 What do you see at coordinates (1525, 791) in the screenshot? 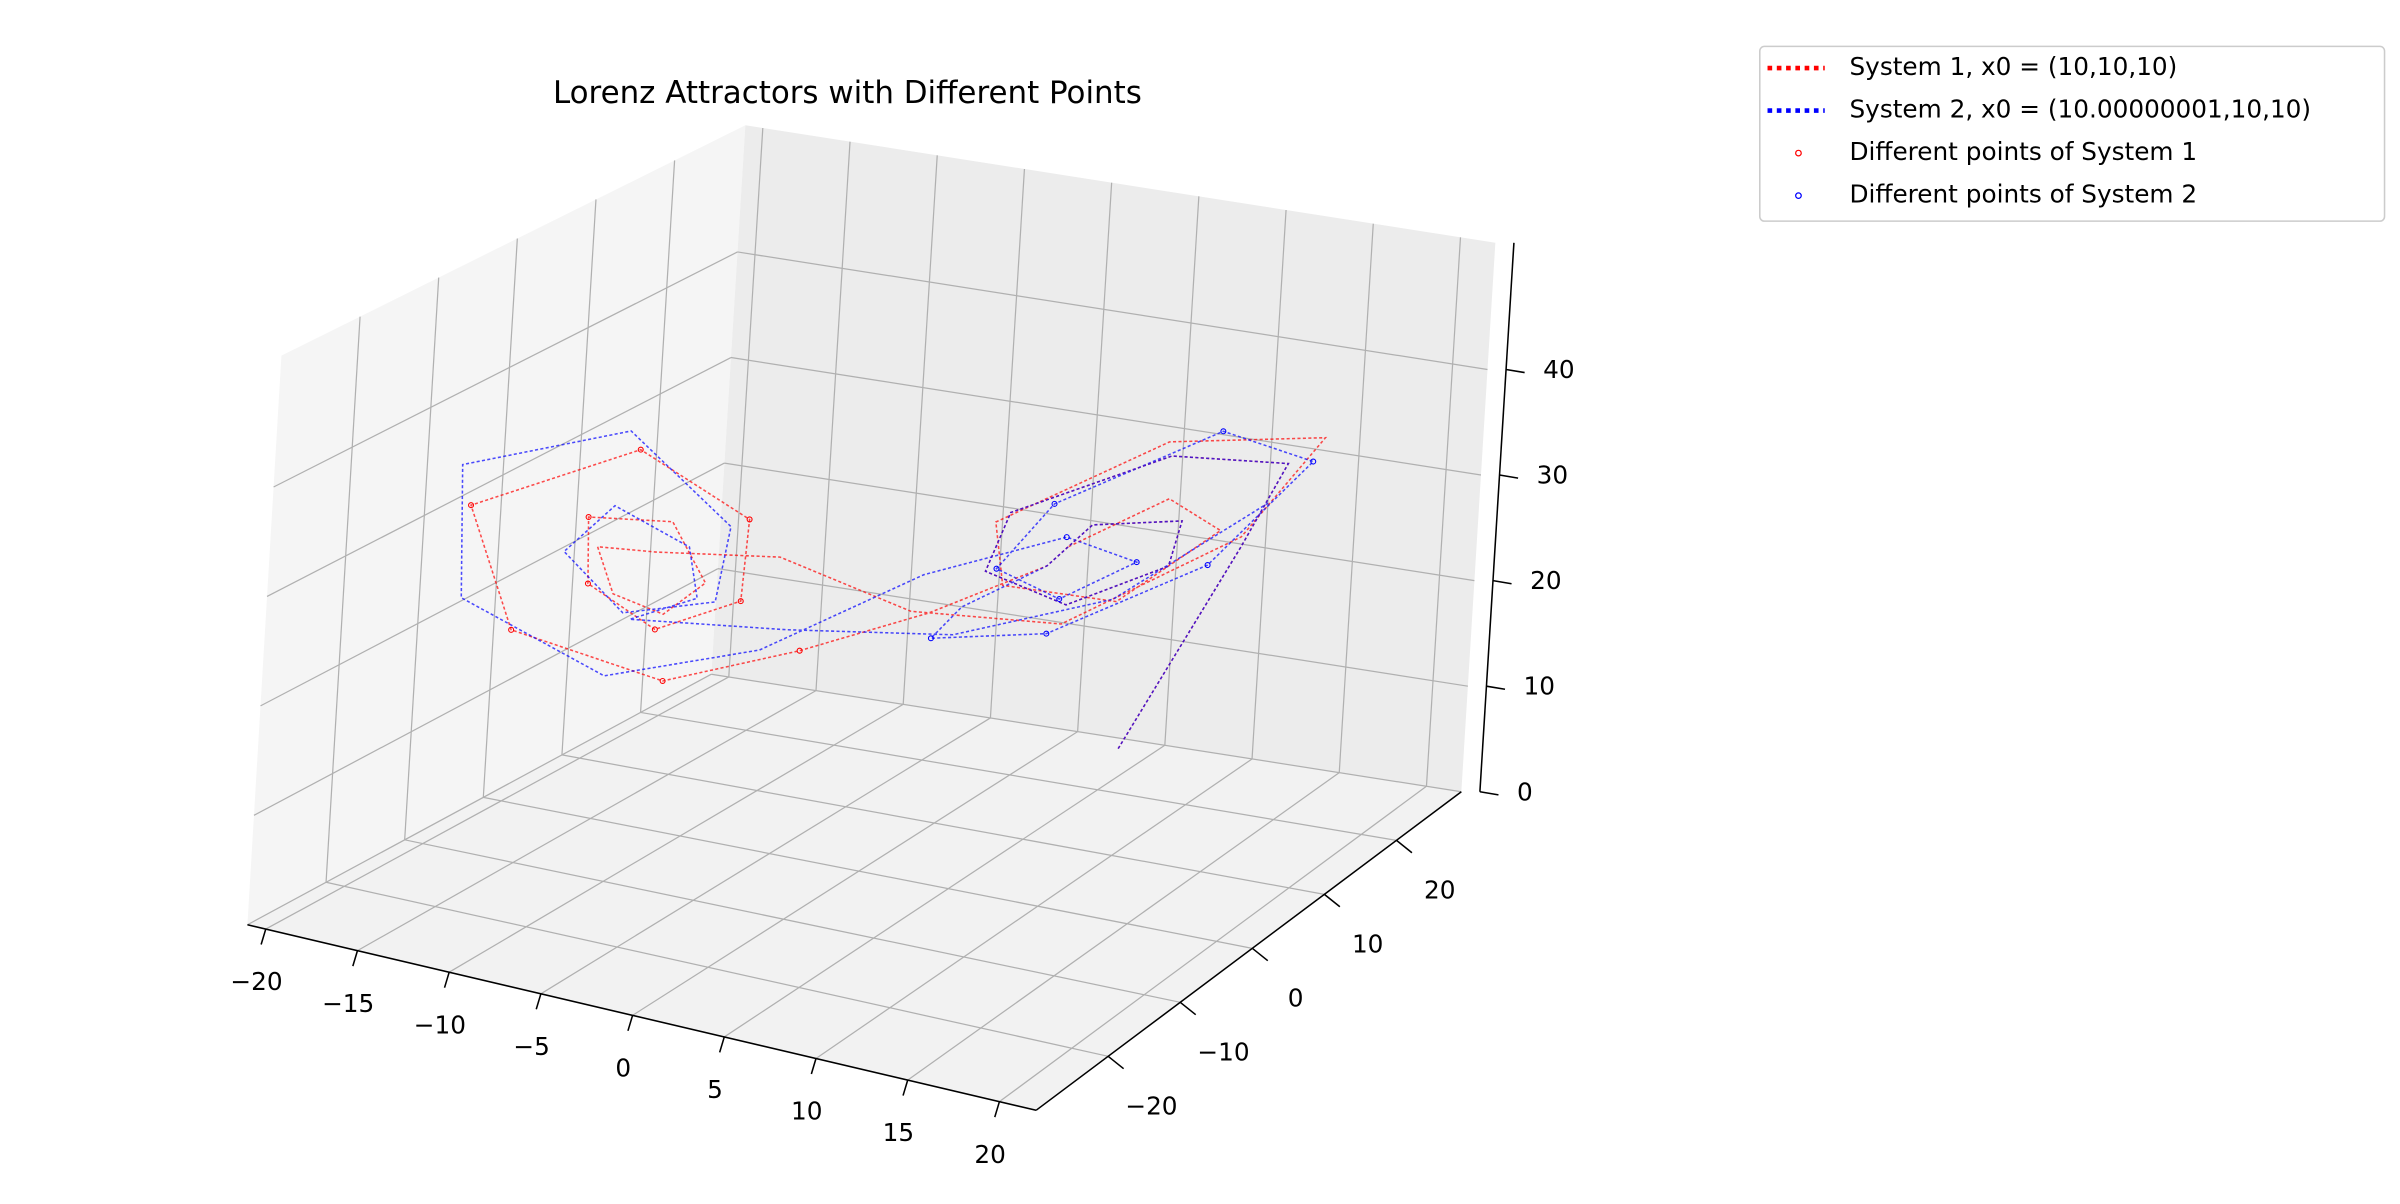
I see `z-tick-label: 0` at bounding box center [1525, 791].